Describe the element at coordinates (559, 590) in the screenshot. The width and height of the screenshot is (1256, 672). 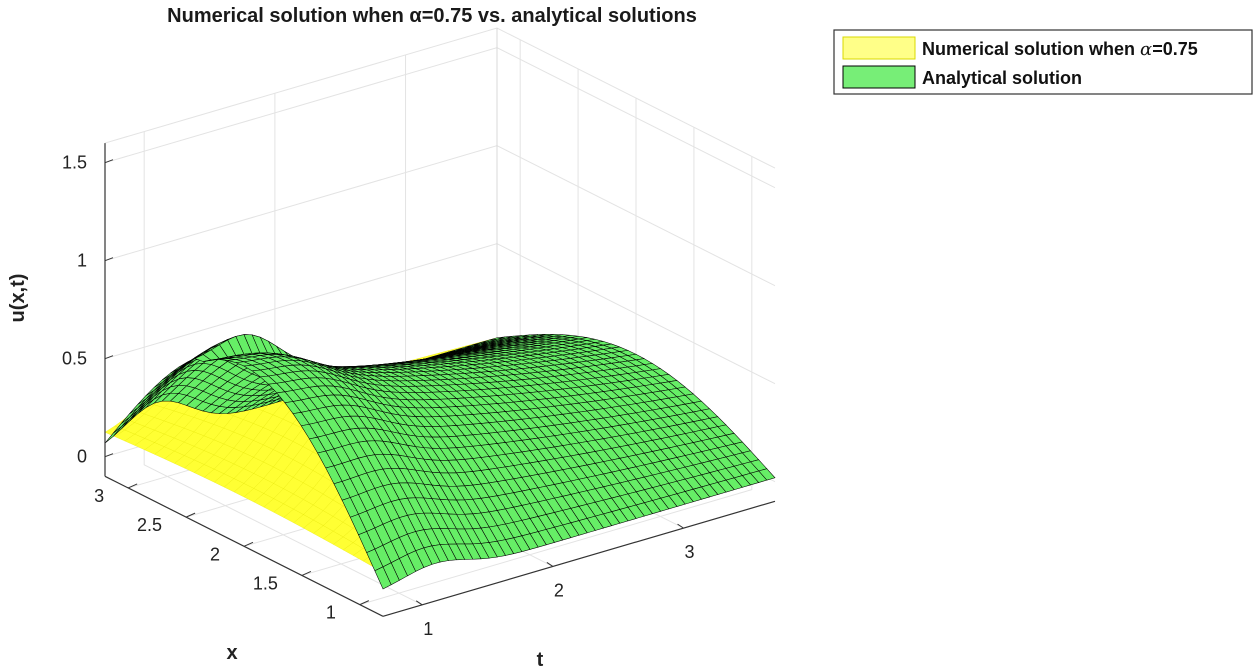
I see `t-tick-label: 2` at that location.